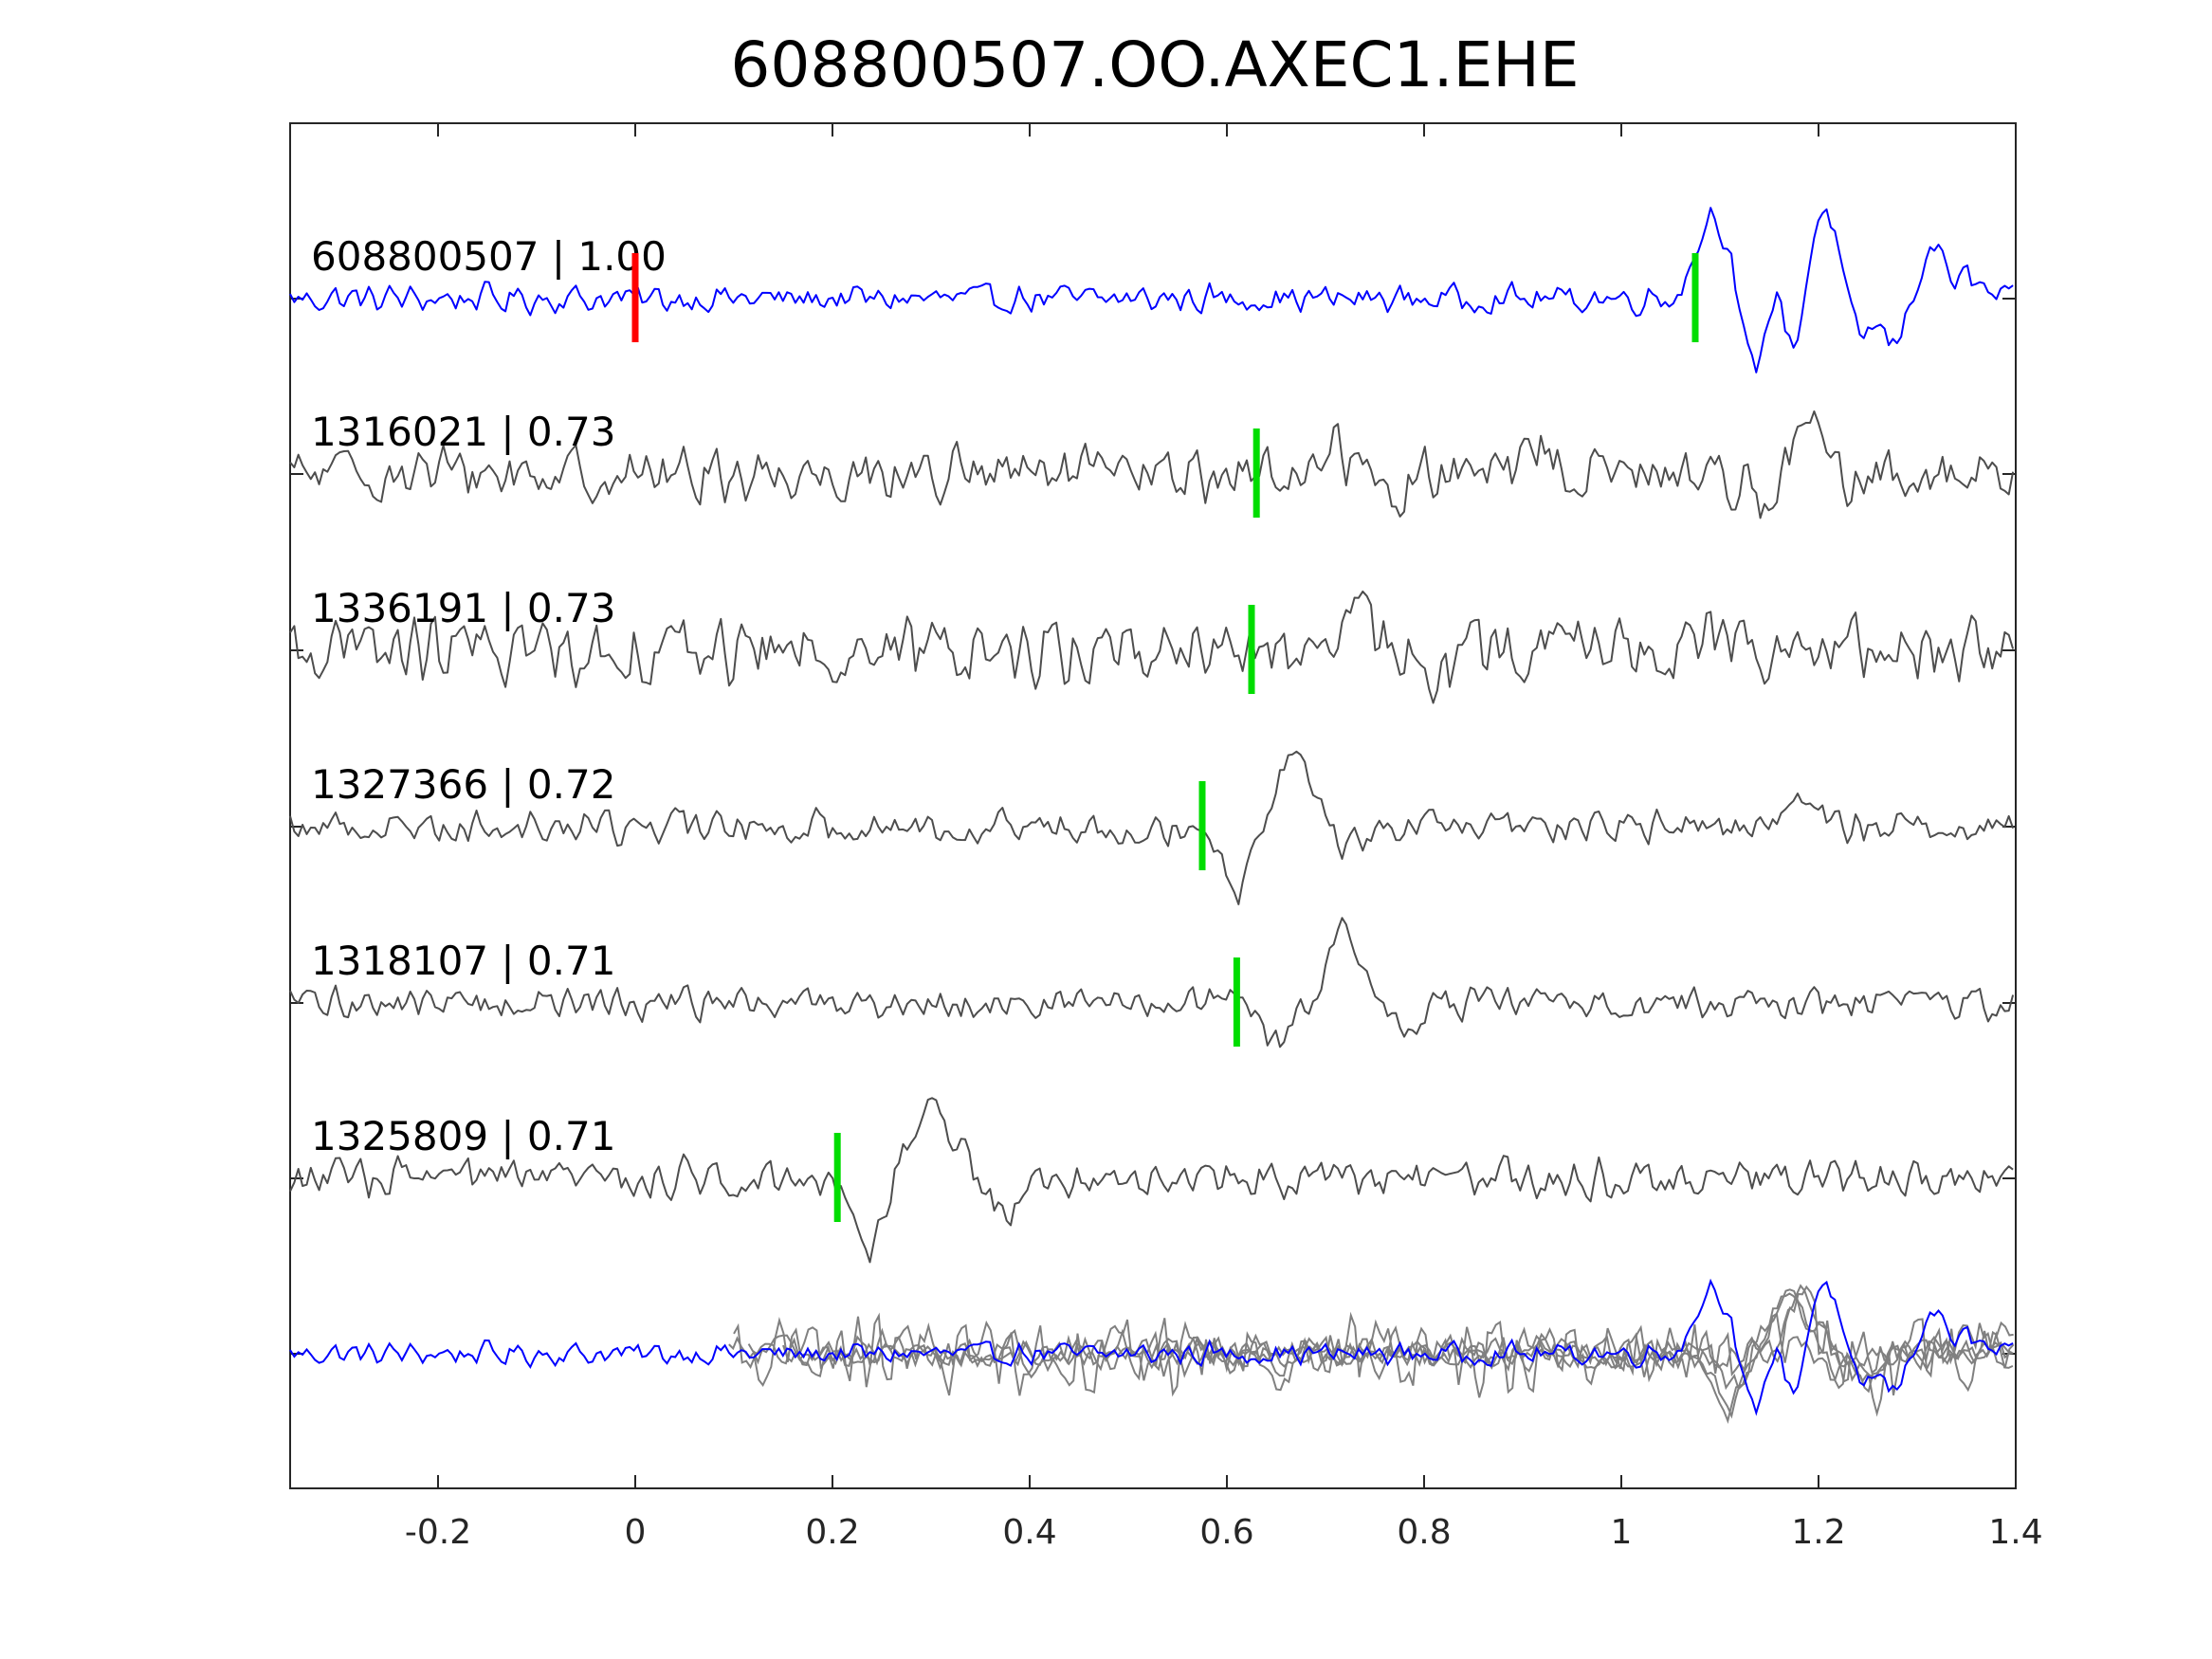  I want to click on trace-label-1316021: 1316021 | 0.73, so click(463, 432).